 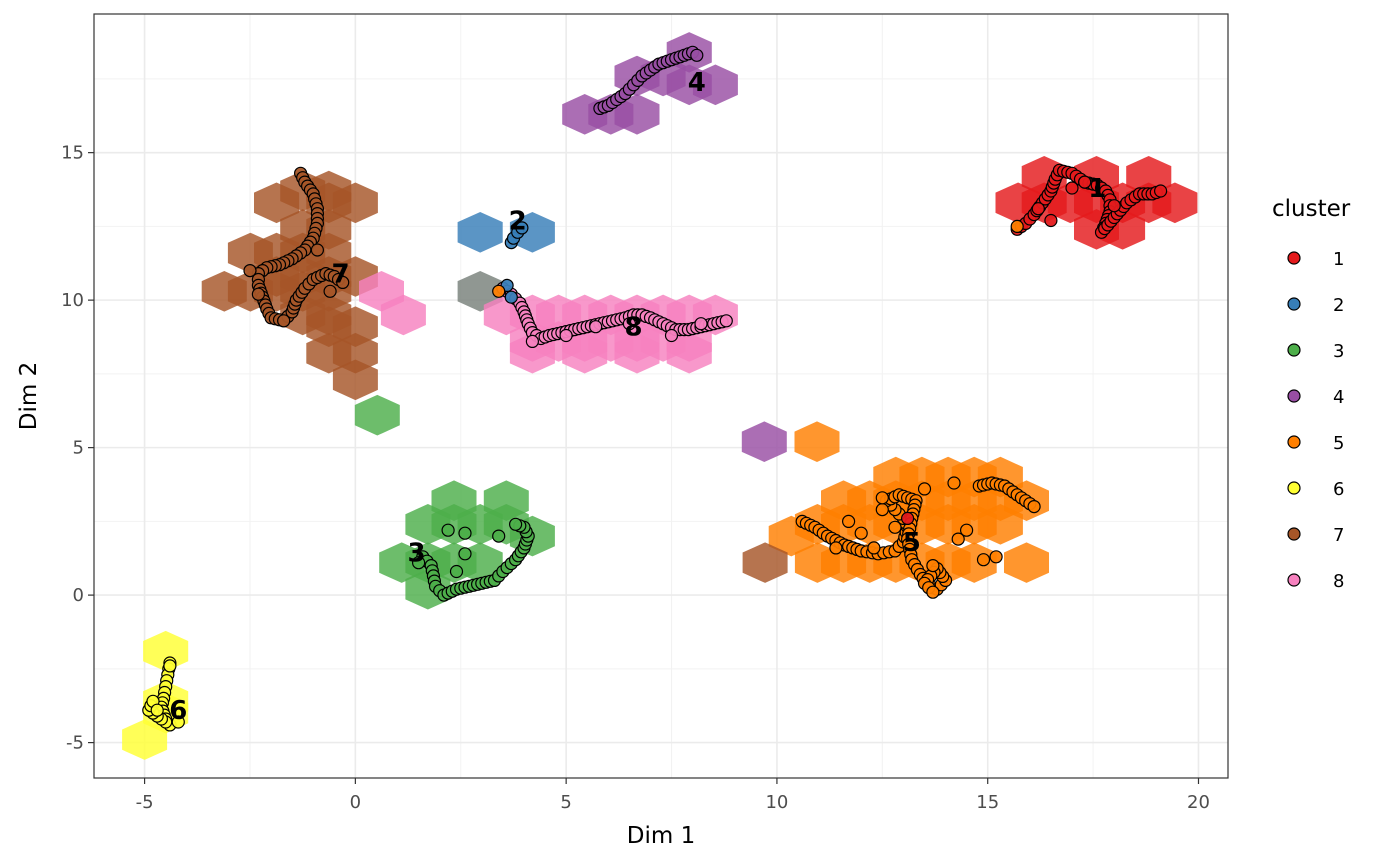 I want to click on x-tick-label: 5, so click(x=565, y=802).